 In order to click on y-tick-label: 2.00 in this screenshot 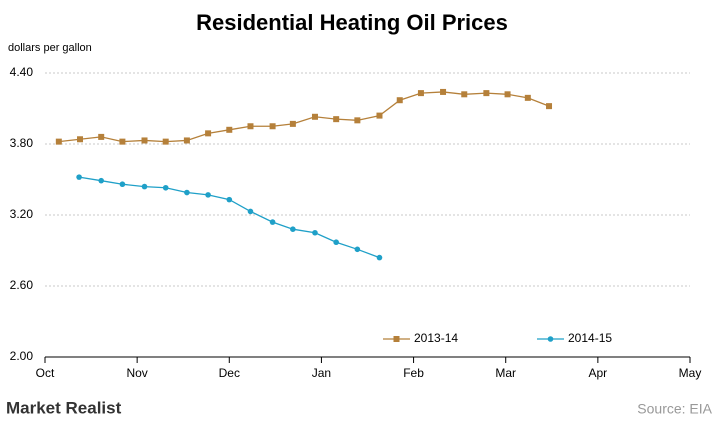, I will do `click(22, 356)`.